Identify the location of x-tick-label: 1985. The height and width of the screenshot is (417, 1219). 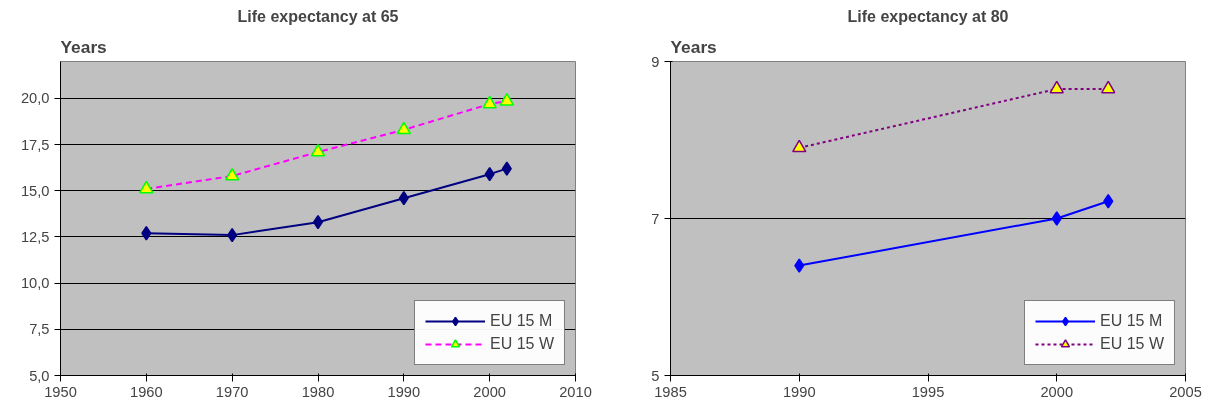
(670, 391).